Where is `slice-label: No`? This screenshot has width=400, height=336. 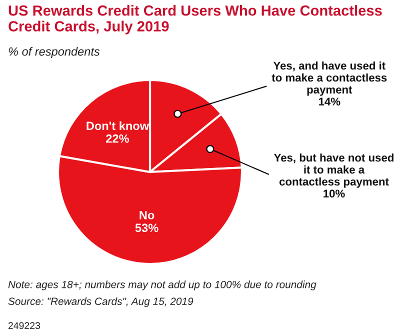
slice-label: No is located at coordinates (147, 215).